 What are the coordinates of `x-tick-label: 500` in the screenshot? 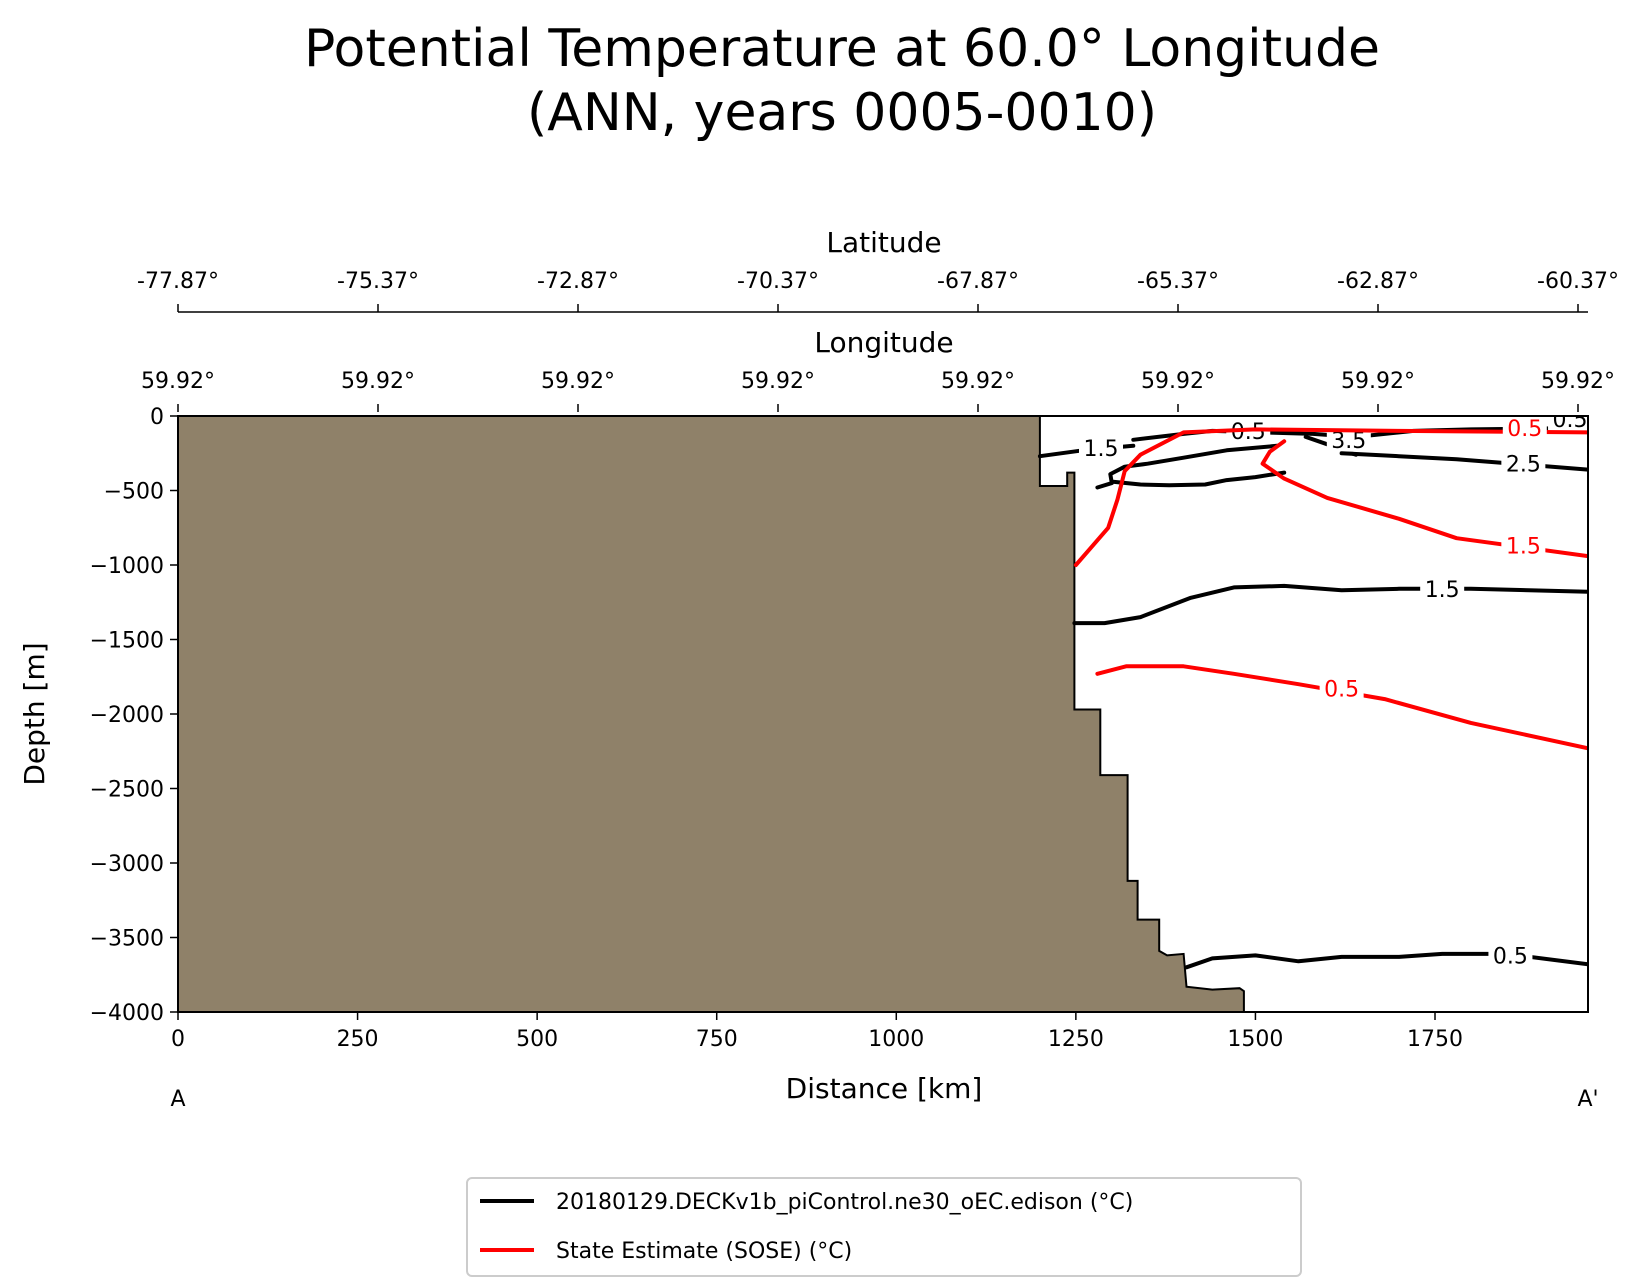 It's located at (537, 1039).